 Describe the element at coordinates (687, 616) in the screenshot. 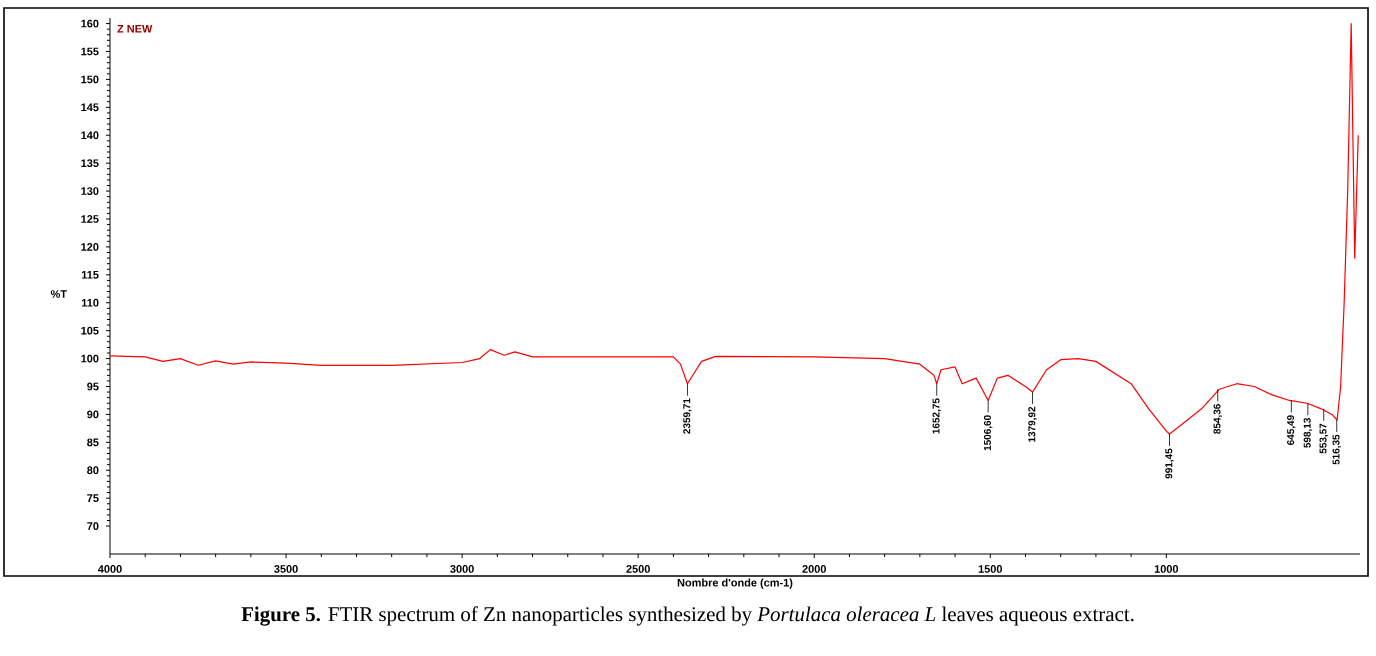

I see `text: Figure 5. FTIR spectrum of Zn nanoparticles synthesized by Portulaca oleracea L leaves aqueous extract.` at that location.